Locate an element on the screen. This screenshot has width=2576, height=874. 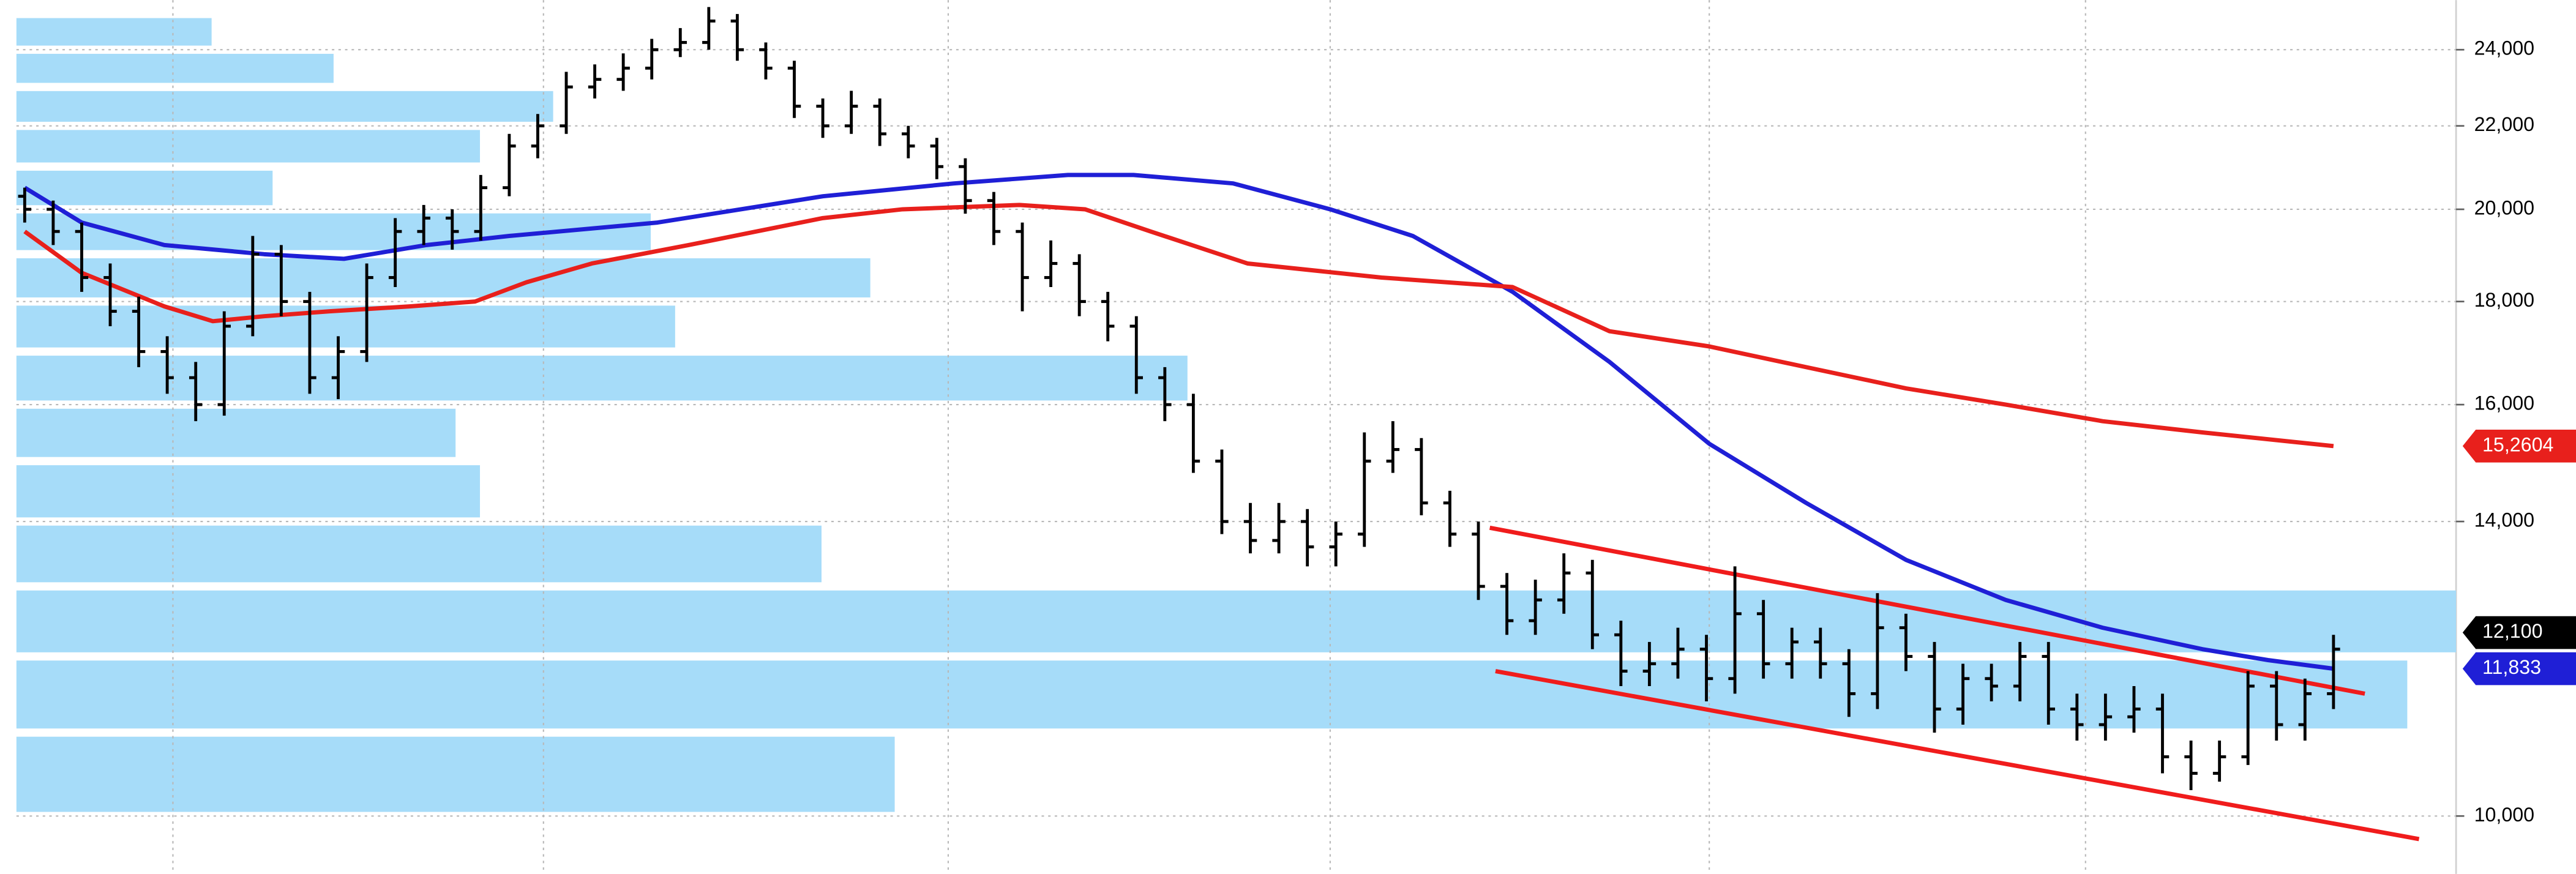
y-tick-label: 16,000 is located at coordinates (2504, 403).